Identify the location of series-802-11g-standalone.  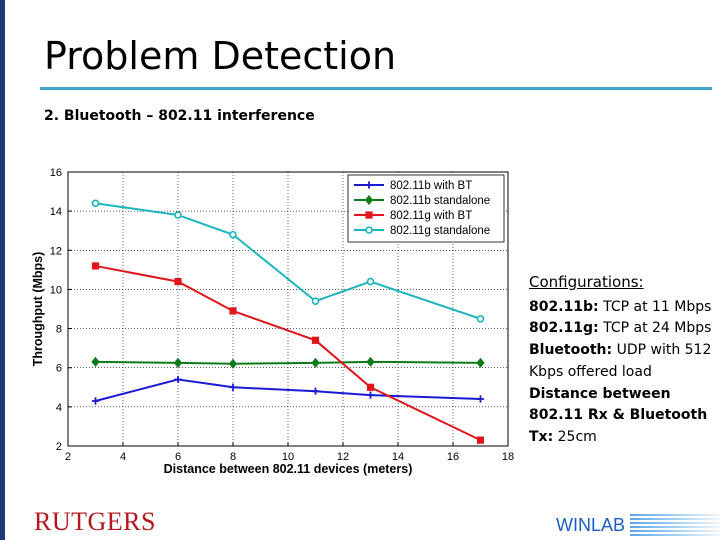
(288, 261).